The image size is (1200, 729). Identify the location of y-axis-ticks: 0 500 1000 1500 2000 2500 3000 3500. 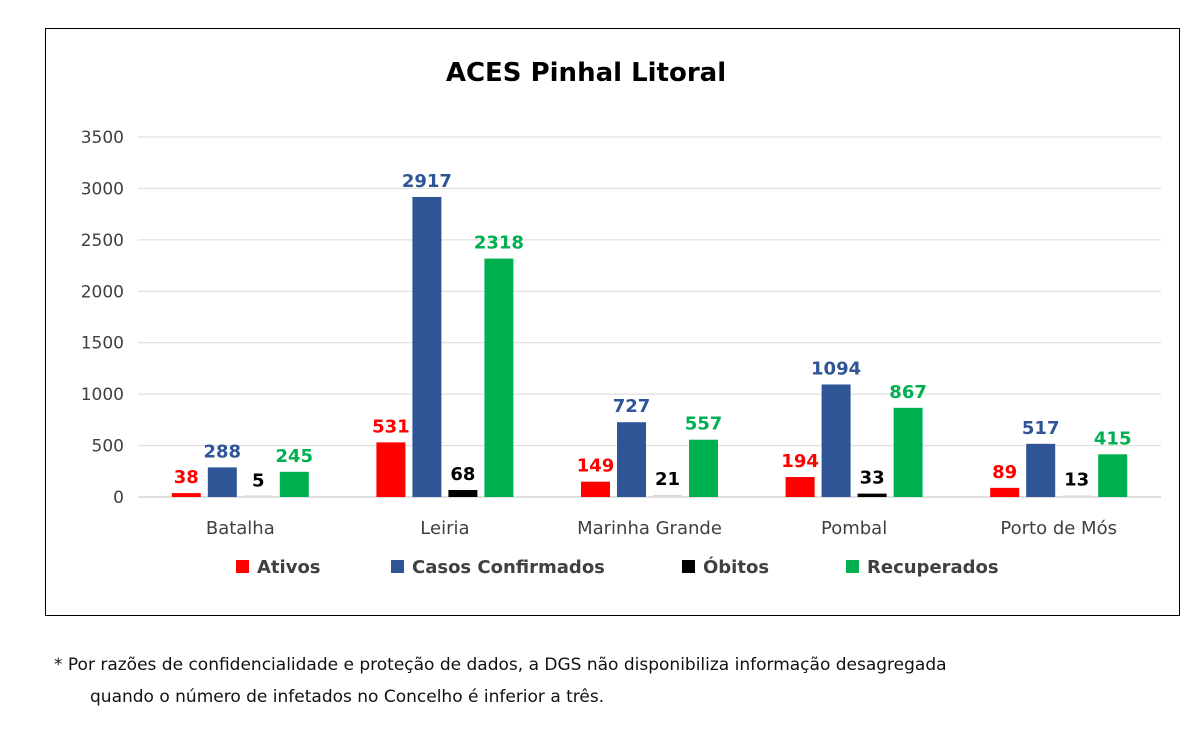
(102, 318).